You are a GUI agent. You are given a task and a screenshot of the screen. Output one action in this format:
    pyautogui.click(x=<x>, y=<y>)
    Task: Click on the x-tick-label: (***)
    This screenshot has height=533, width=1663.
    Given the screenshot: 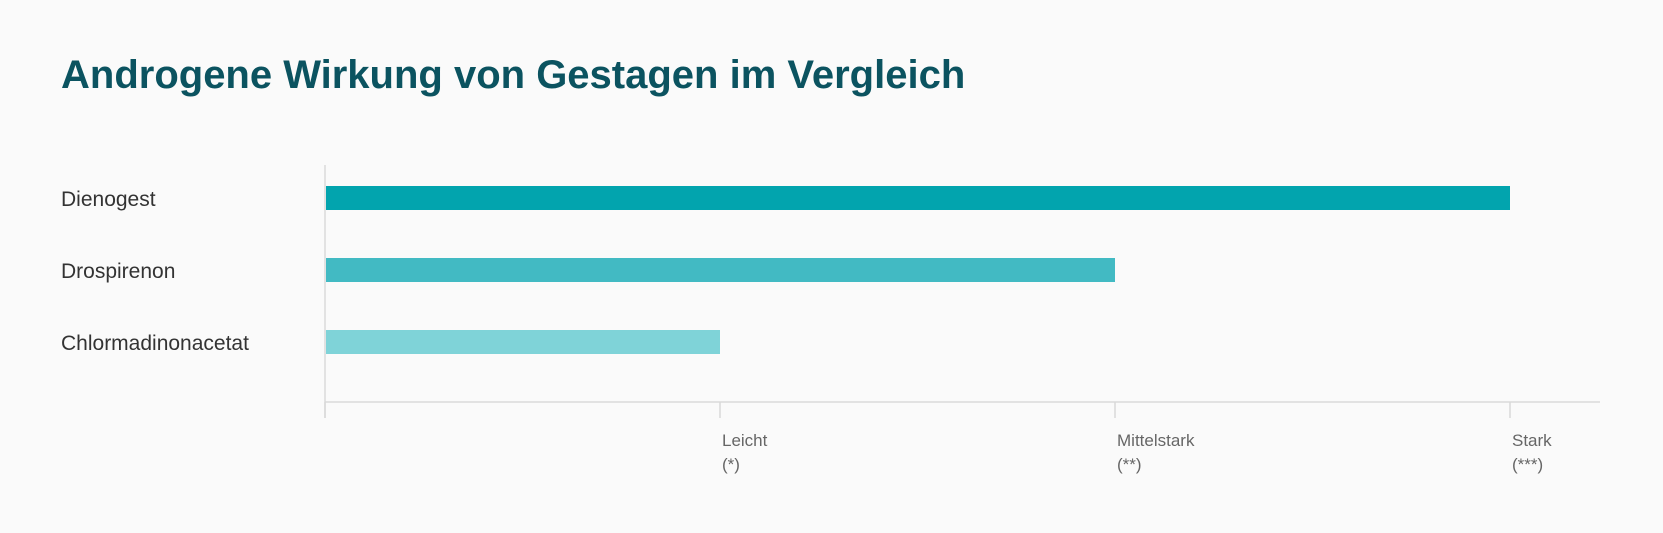 What is the action you would take?
    pyautogui.click(x=1527, y=464)
    